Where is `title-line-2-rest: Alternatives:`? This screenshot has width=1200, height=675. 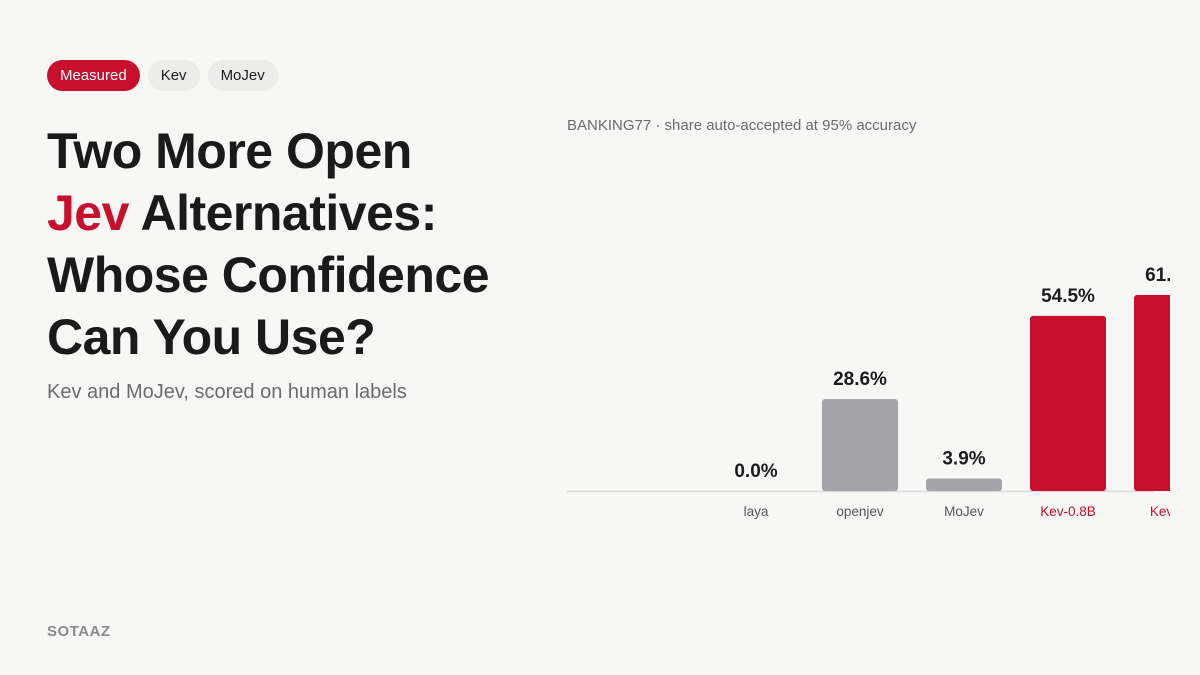
title-line-2-rest: Alternatives: is located at coordinates (282, 213).